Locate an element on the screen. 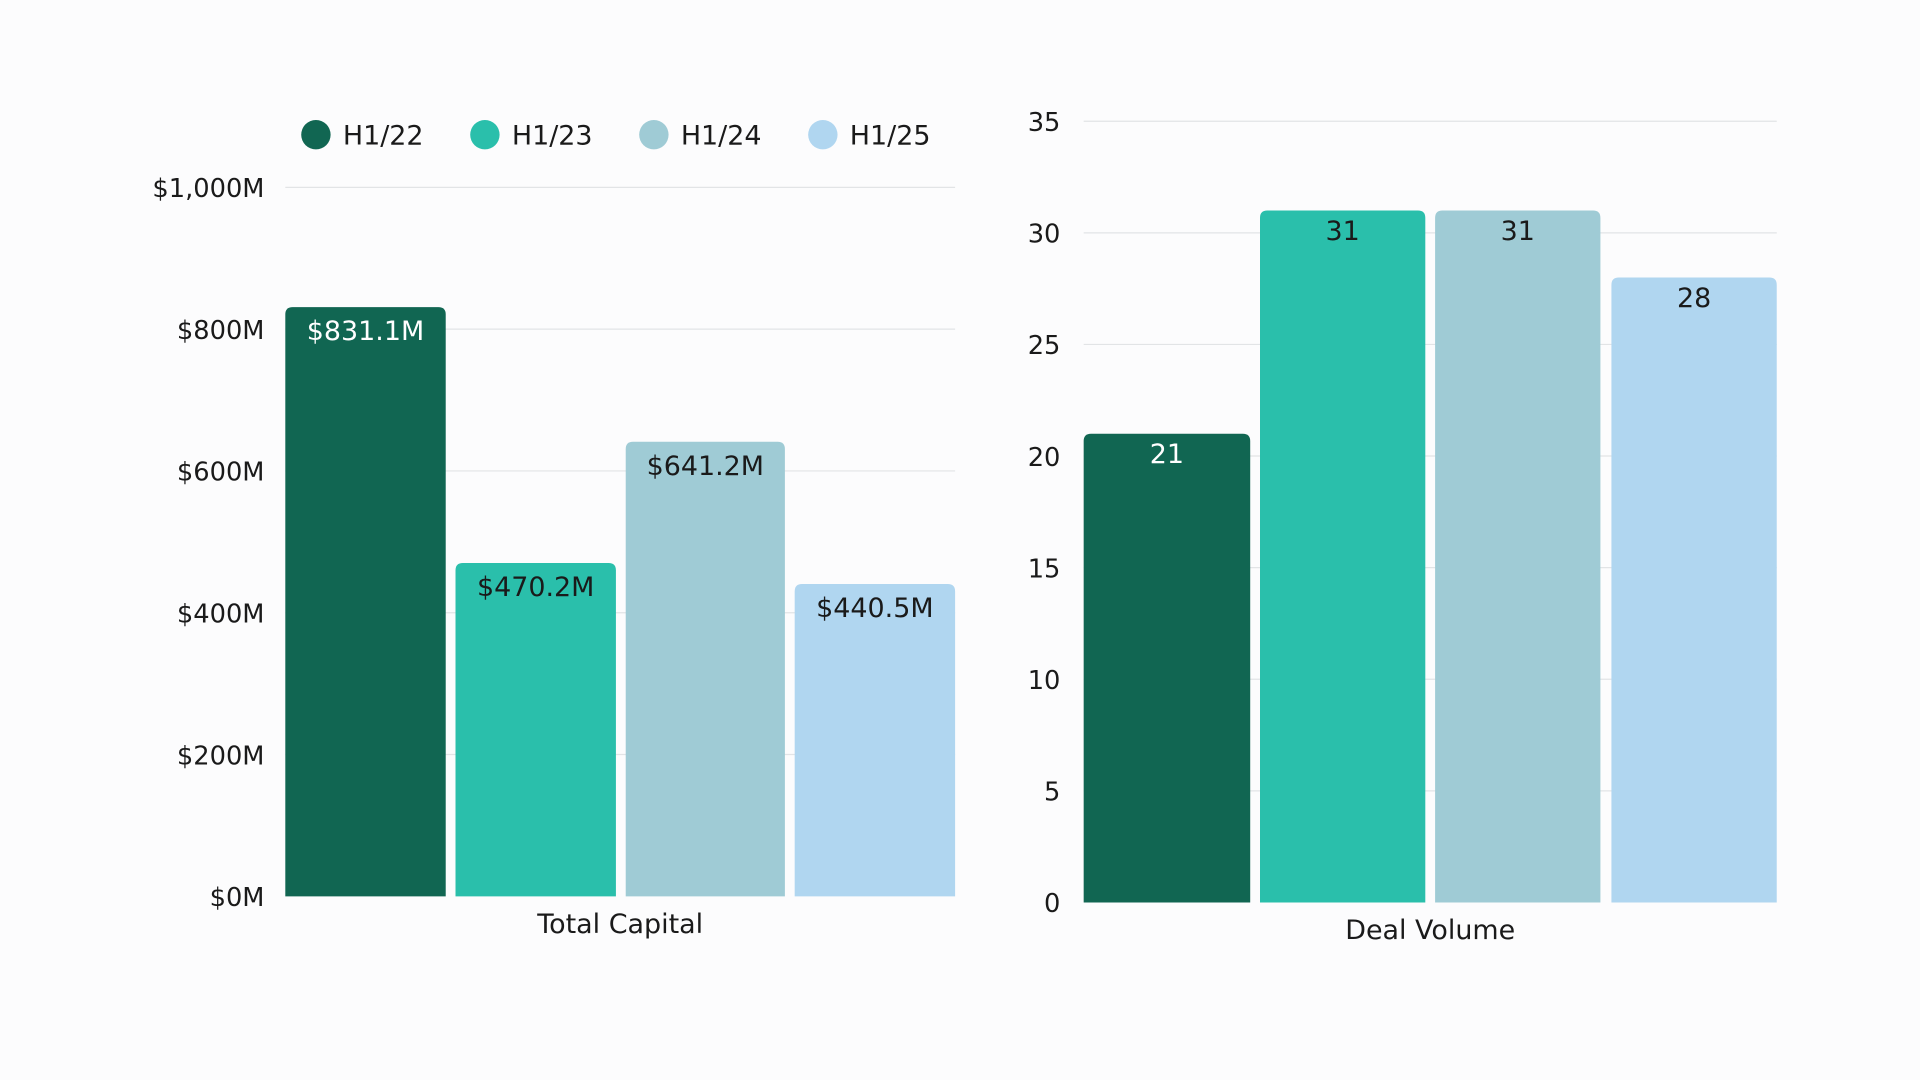  y-tick-label: 35 is located at coordinates (1044, 123).